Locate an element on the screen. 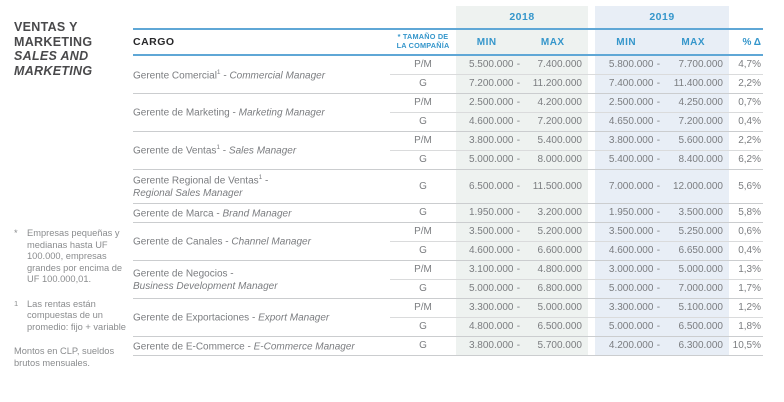 This screenshot has width=784, height=402. delta-value: 1,2% is located at coordinates (746, 307).